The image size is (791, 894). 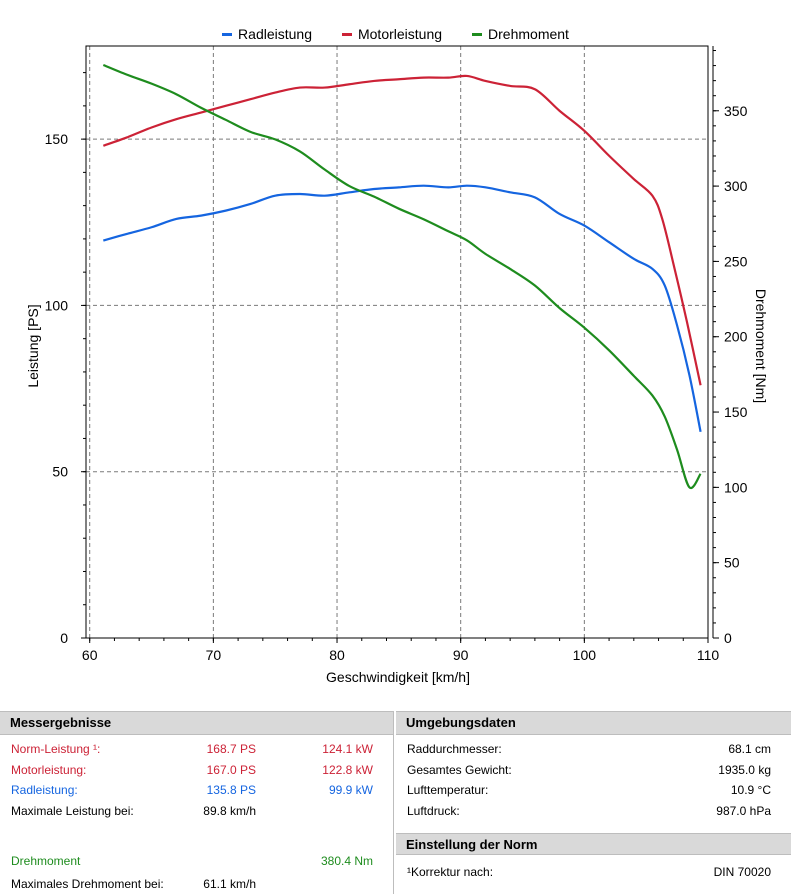 I want to click on results-row: Maximales Drehmoment bei: 61.1 km/h, so click(x=196, y=884).